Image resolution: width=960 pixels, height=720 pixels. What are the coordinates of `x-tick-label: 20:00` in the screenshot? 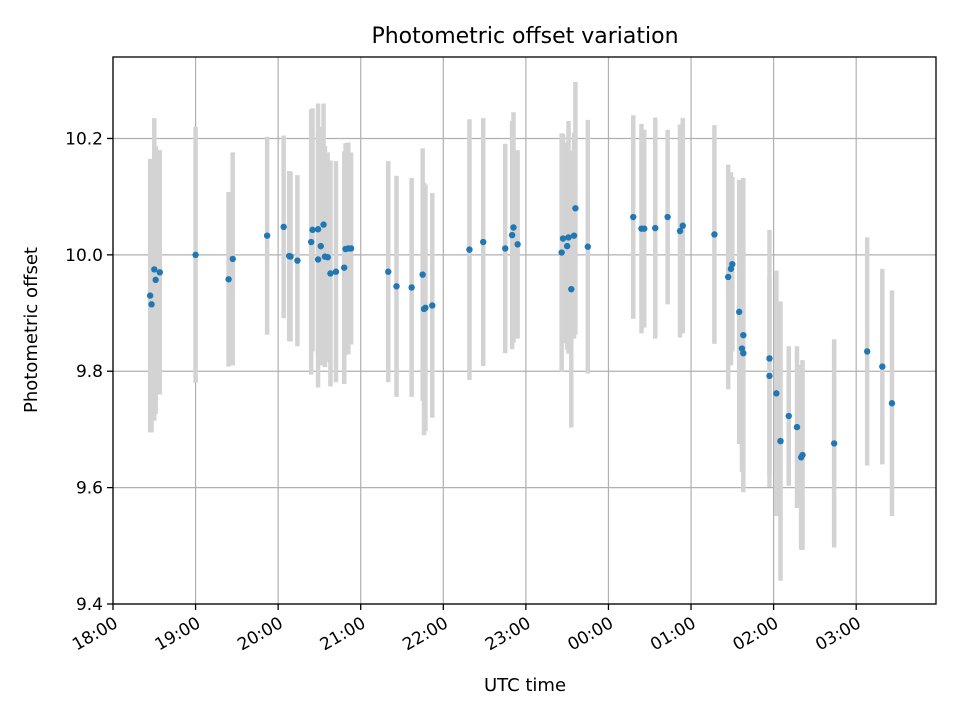 It's located at (260, 634).